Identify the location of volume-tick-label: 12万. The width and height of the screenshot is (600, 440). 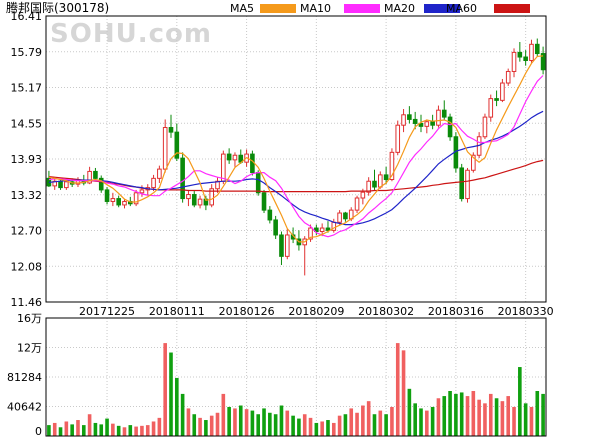
(29, 348).